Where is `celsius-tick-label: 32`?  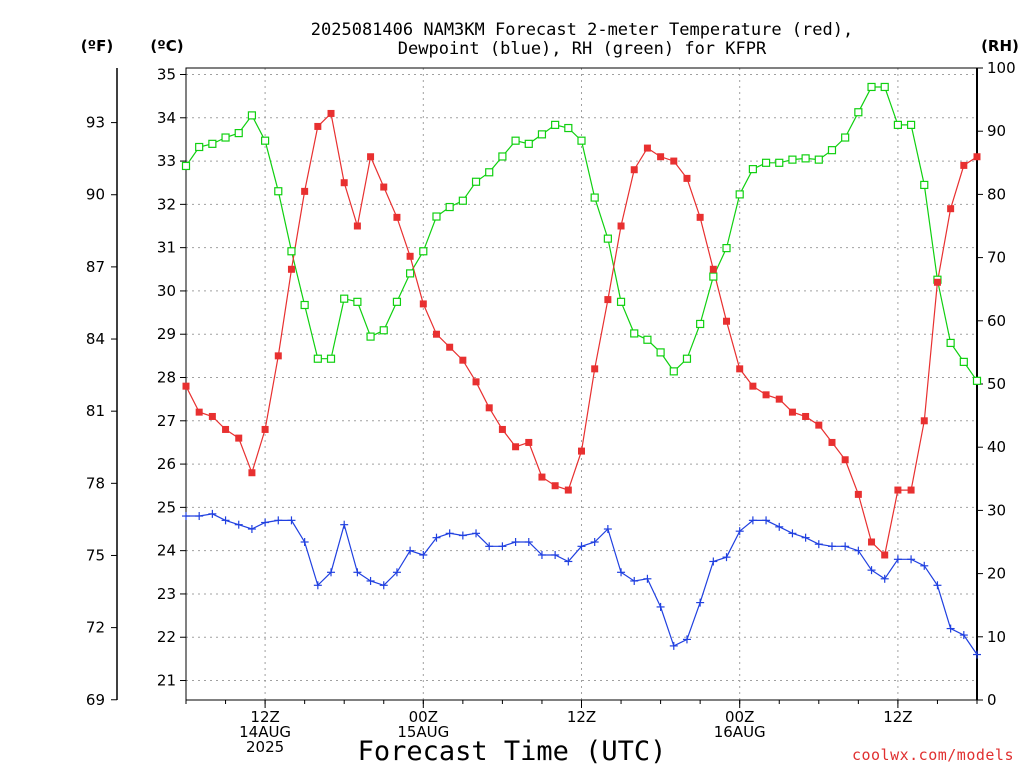 celsius-tick-label: 32 is located at coordinates (166, 204).